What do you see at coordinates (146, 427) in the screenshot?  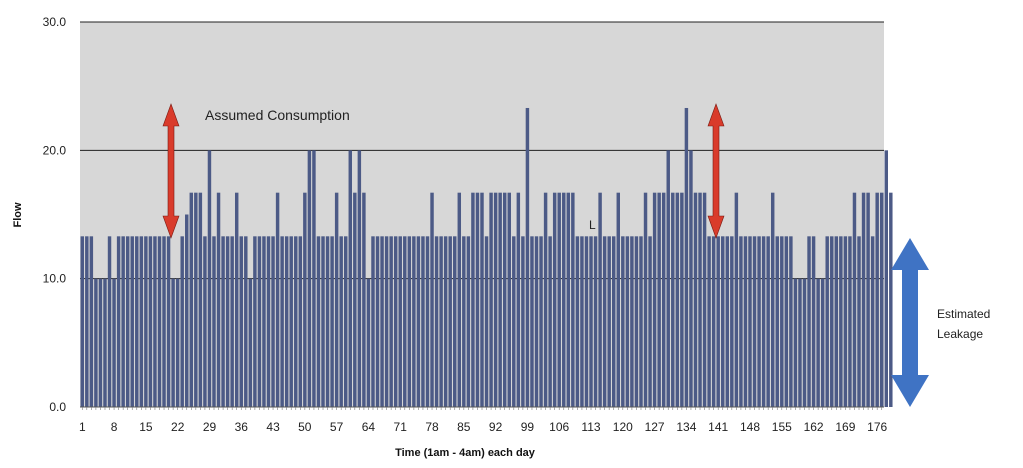 I see `x-tick-label: 15` at bounding box center [146, 427].